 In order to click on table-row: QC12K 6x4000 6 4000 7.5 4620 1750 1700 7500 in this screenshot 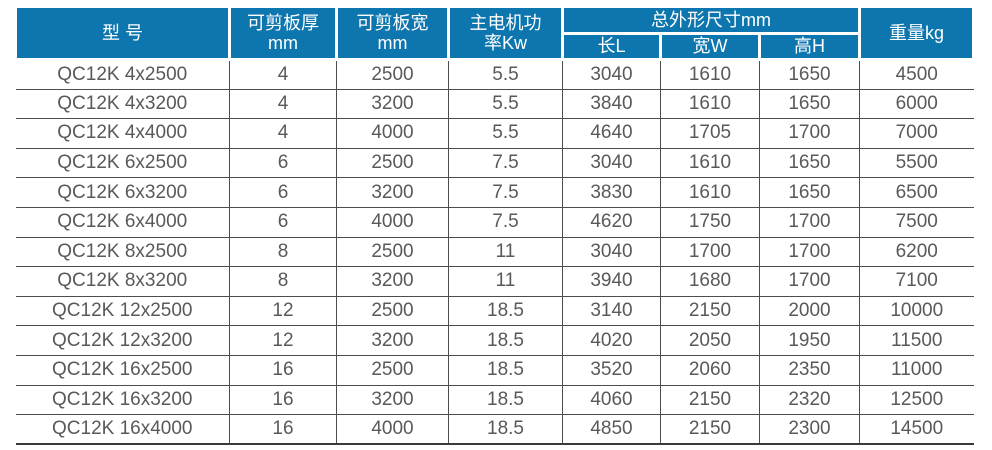, I will do `click(494, 222)`.